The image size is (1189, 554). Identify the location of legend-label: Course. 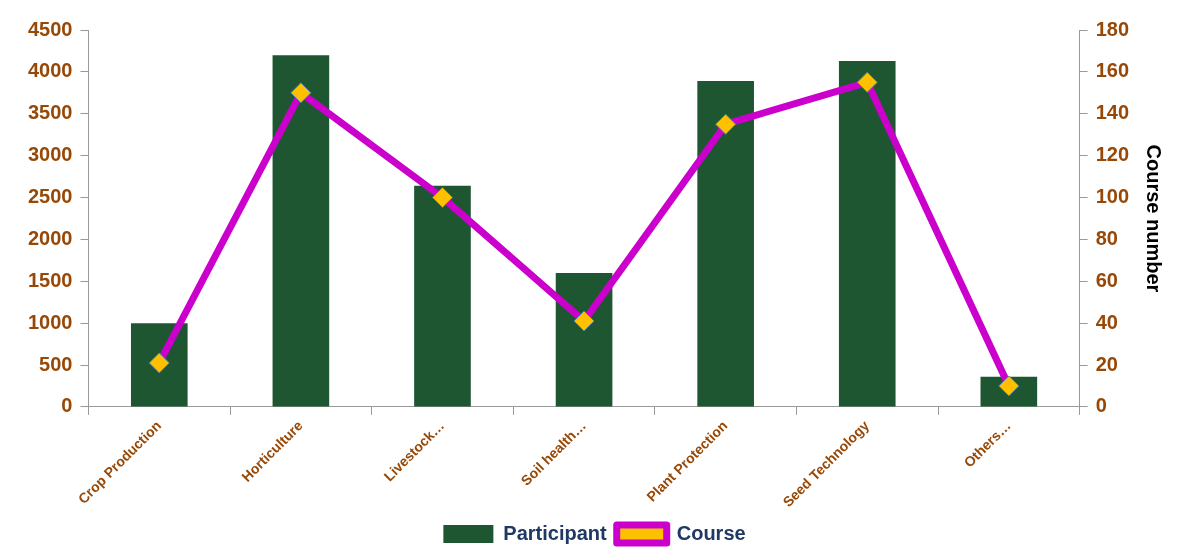
(711, 532).